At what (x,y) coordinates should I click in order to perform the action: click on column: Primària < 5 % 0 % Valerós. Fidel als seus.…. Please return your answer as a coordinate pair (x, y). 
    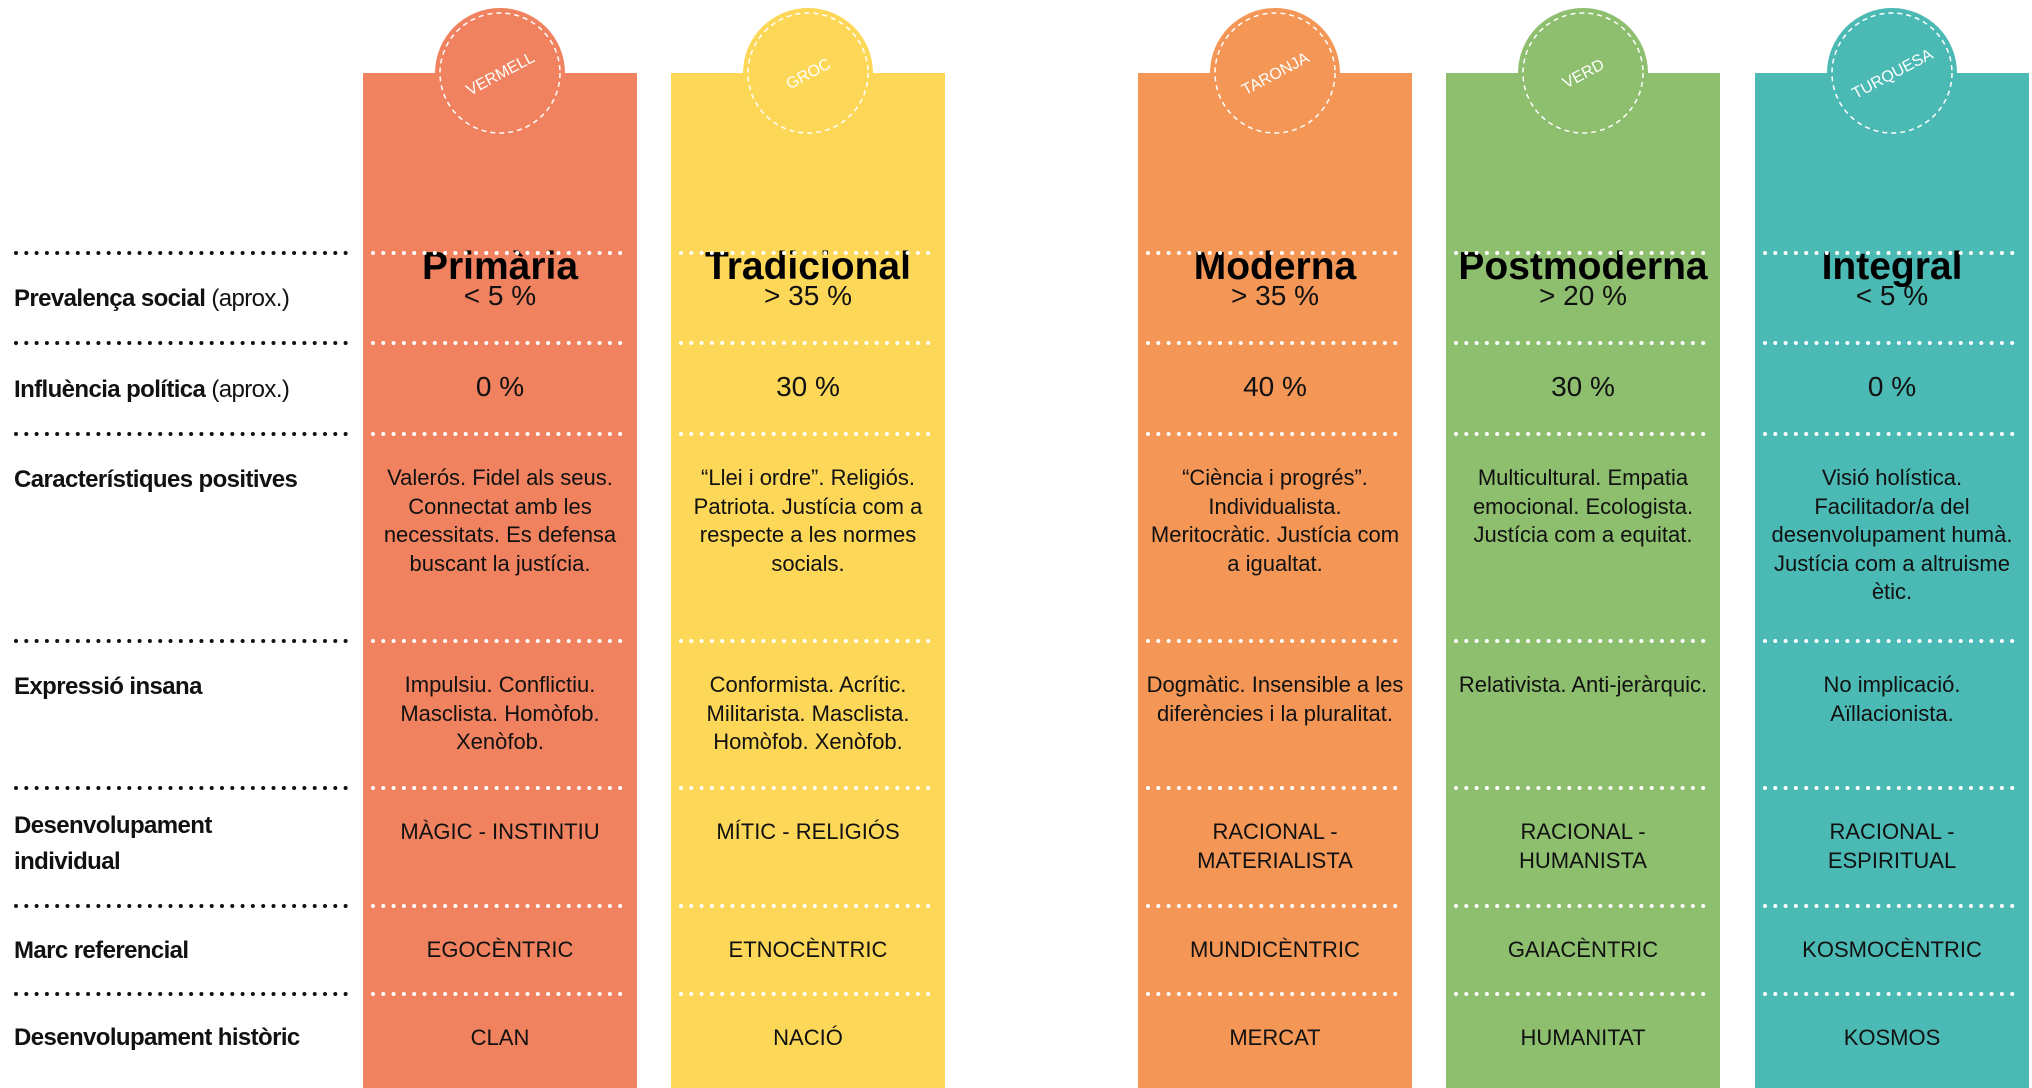
    Looking at the image, I should click on (500, 580).